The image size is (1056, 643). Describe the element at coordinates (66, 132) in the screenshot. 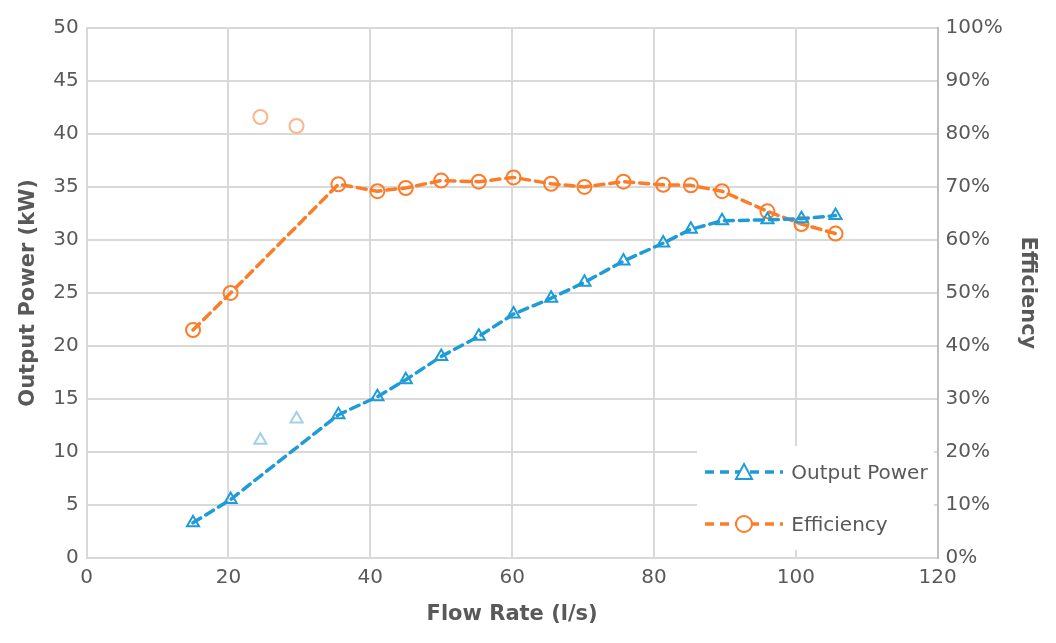

I see `y-tick-label: 40` at that location.